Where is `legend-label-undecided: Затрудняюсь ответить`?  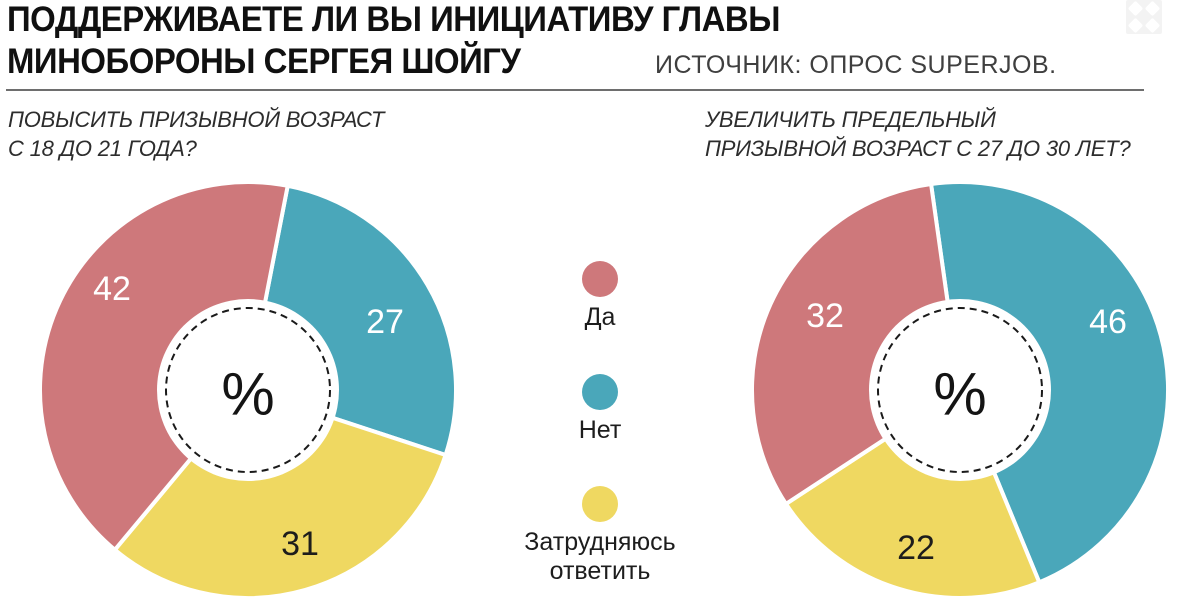
legend-label-undecided: Затрудняюсь ответить is located at coordinates (600, 556).